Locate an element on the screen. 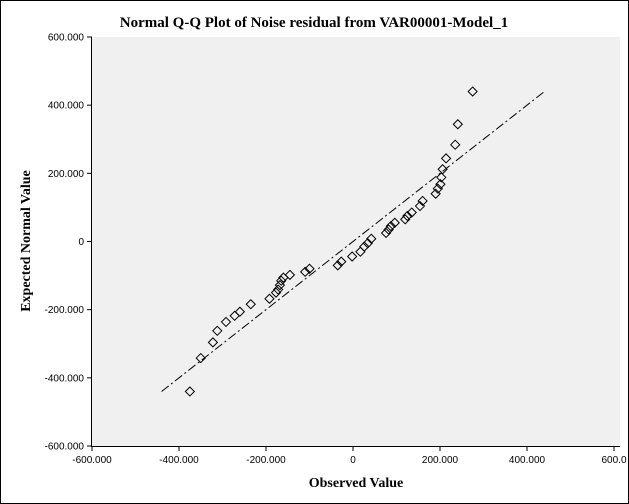 Image resolution: width=629 pixels, height=504 pixels. x-tick-label: 0 is located at coordinates (353, 460).